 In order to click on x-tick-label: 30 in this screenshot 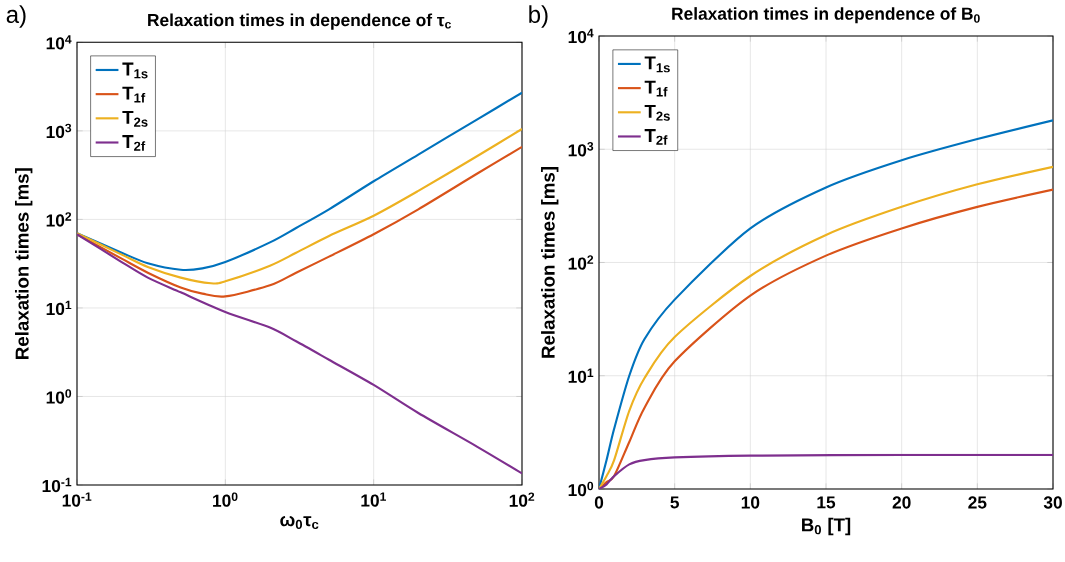, I will do `click(1052, 502)`.